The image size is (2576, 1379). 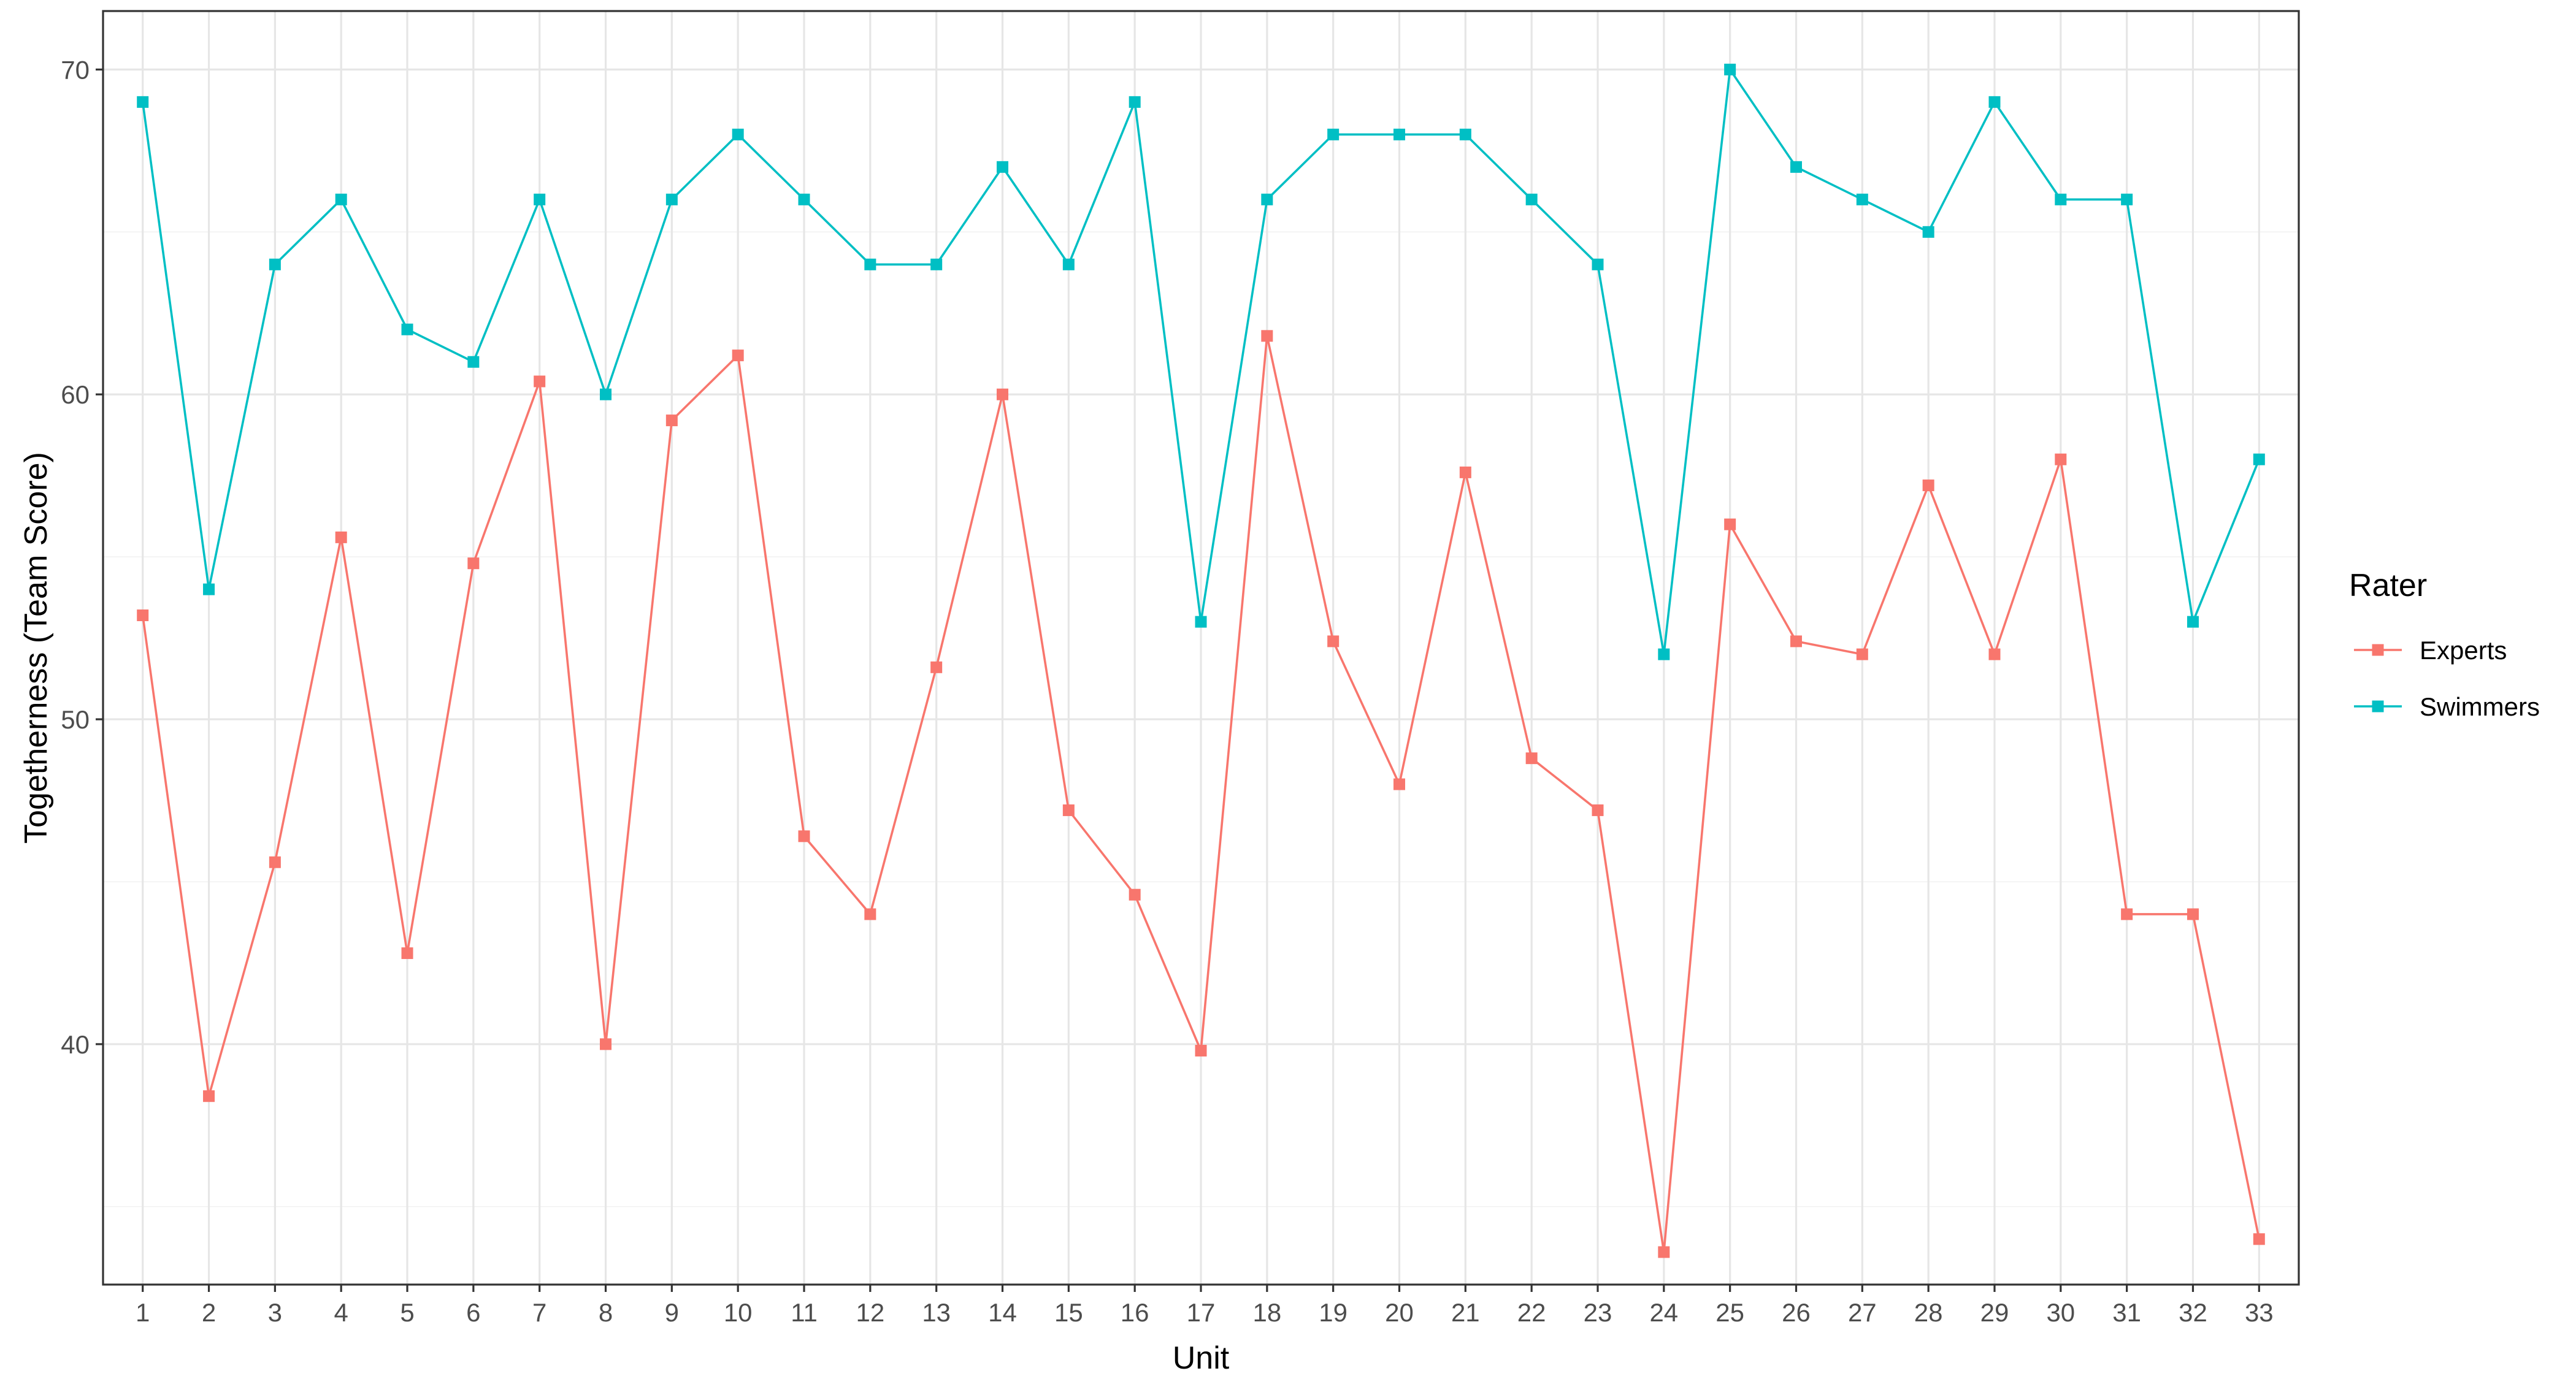 I want to click on x-tick-label: 18, so click(x=1266, y=1312).